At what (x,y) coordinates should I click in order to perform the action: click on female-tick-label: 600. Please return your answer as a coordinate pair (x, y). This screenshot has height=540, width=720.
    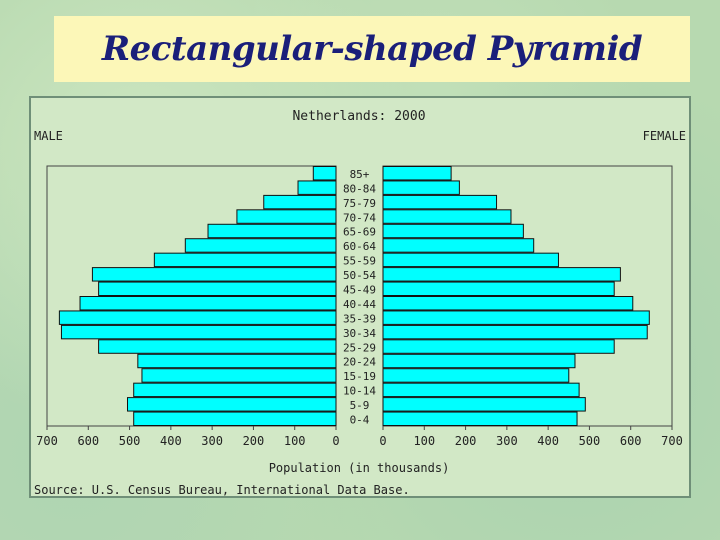
    Looking at the image, I should click on (631, 441).